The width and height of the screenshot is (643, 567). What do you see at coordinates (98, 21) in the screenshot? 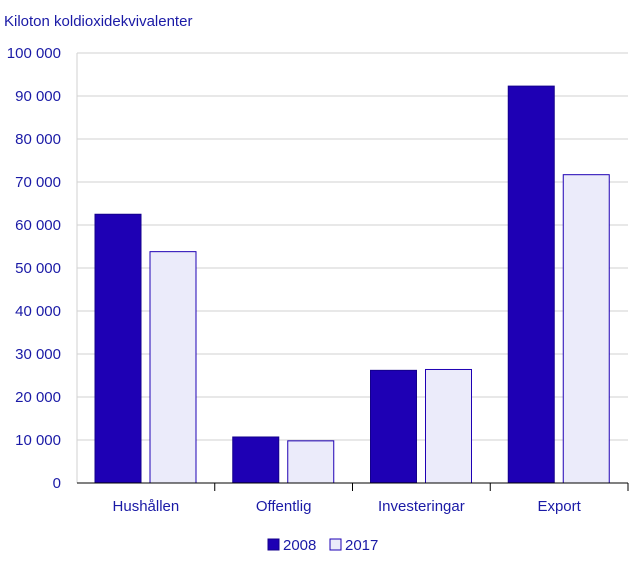
I see `y-axis-title: Kiloton koldioxidekvivalenter` at bounding box center [98, 21].